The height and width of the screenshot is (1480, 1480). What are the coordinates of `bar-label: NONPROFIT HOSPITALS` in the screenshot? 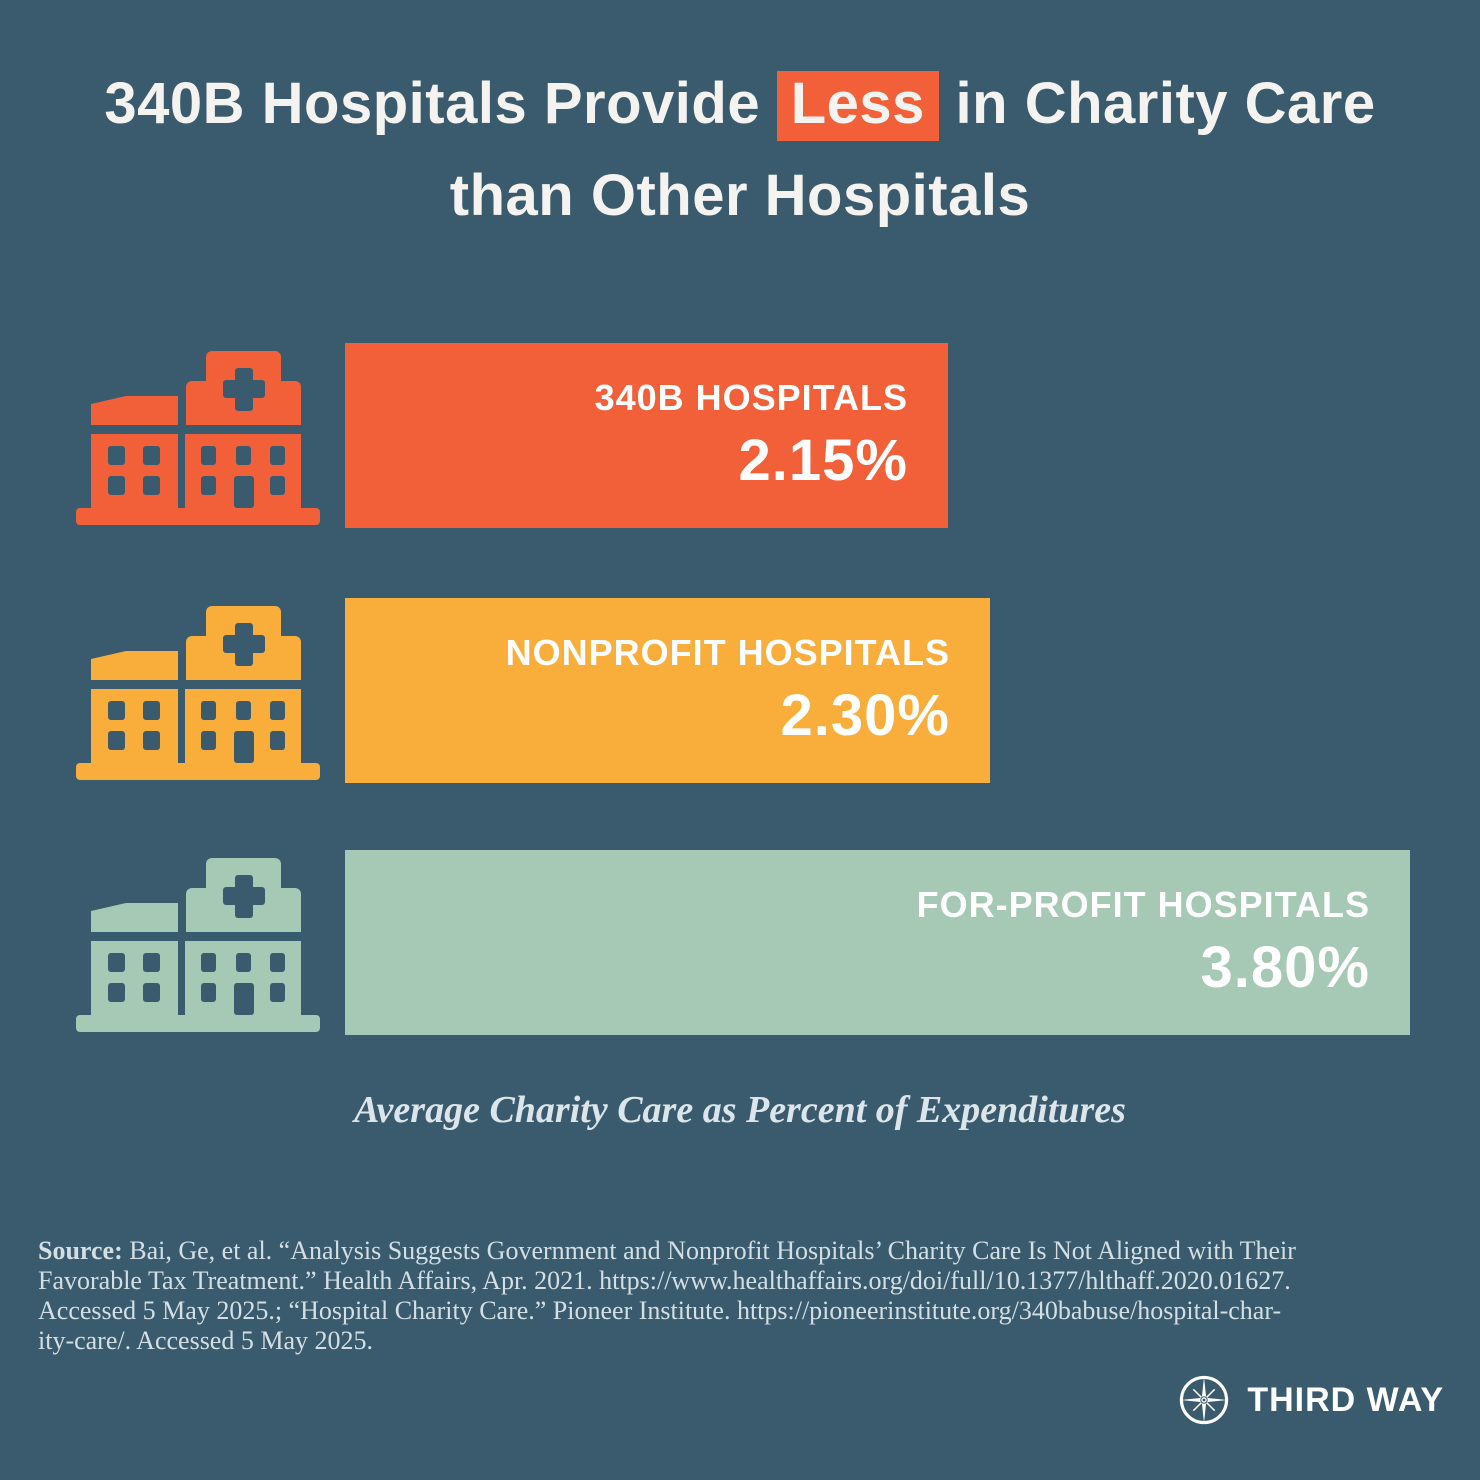 It's located at (727, 652).